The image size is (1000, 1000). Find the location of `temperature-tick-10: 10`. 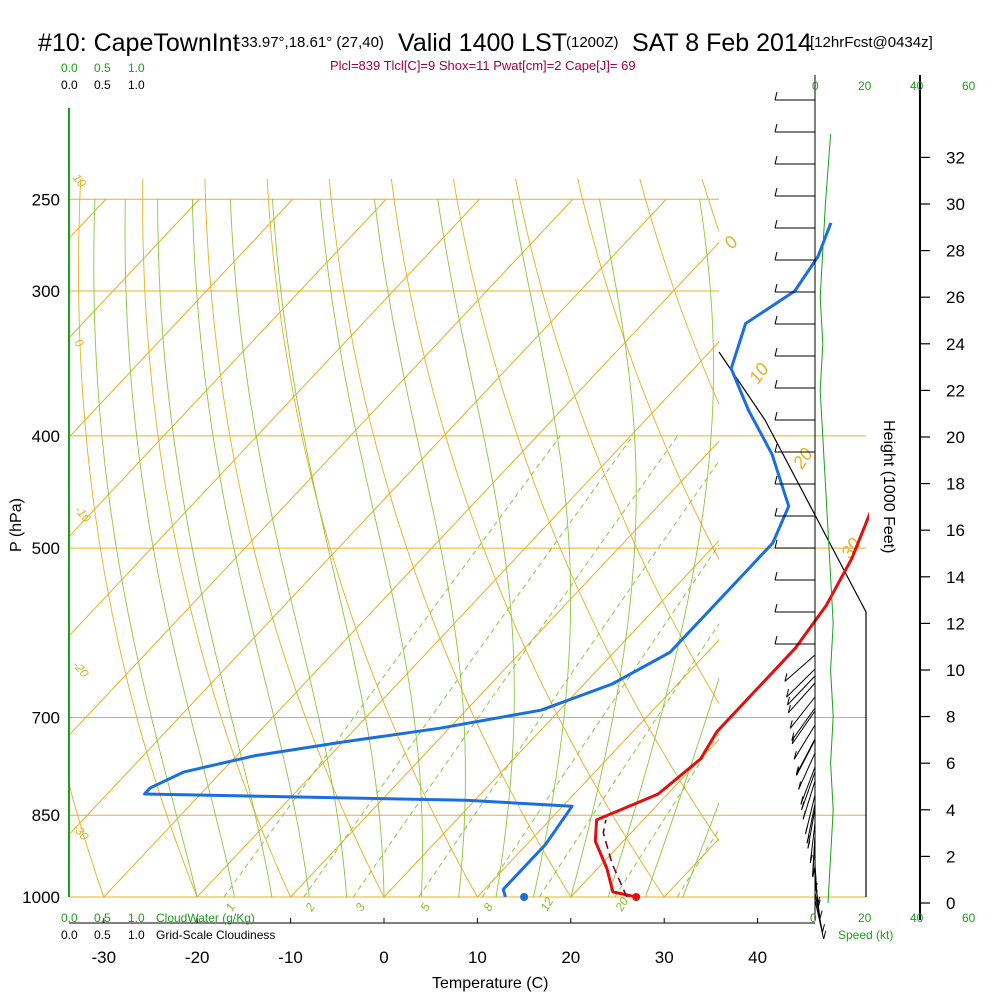

temperature-tick-10: 10 is located at coordinates (477, 957).